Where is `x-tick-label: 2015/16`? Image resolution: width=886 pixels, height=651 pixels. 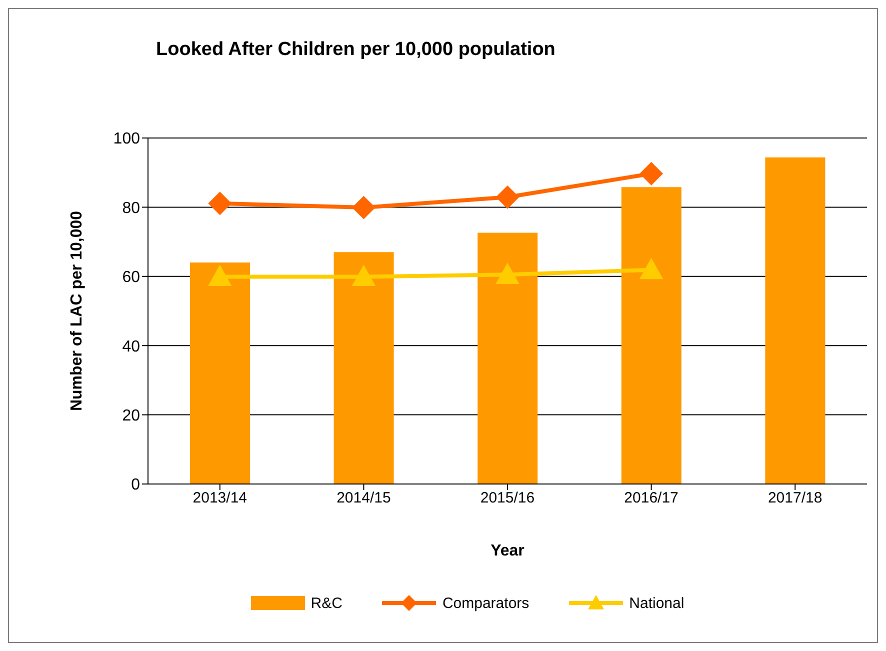
x-tick-label: 2015/16 is located at coordinates (507, 498).